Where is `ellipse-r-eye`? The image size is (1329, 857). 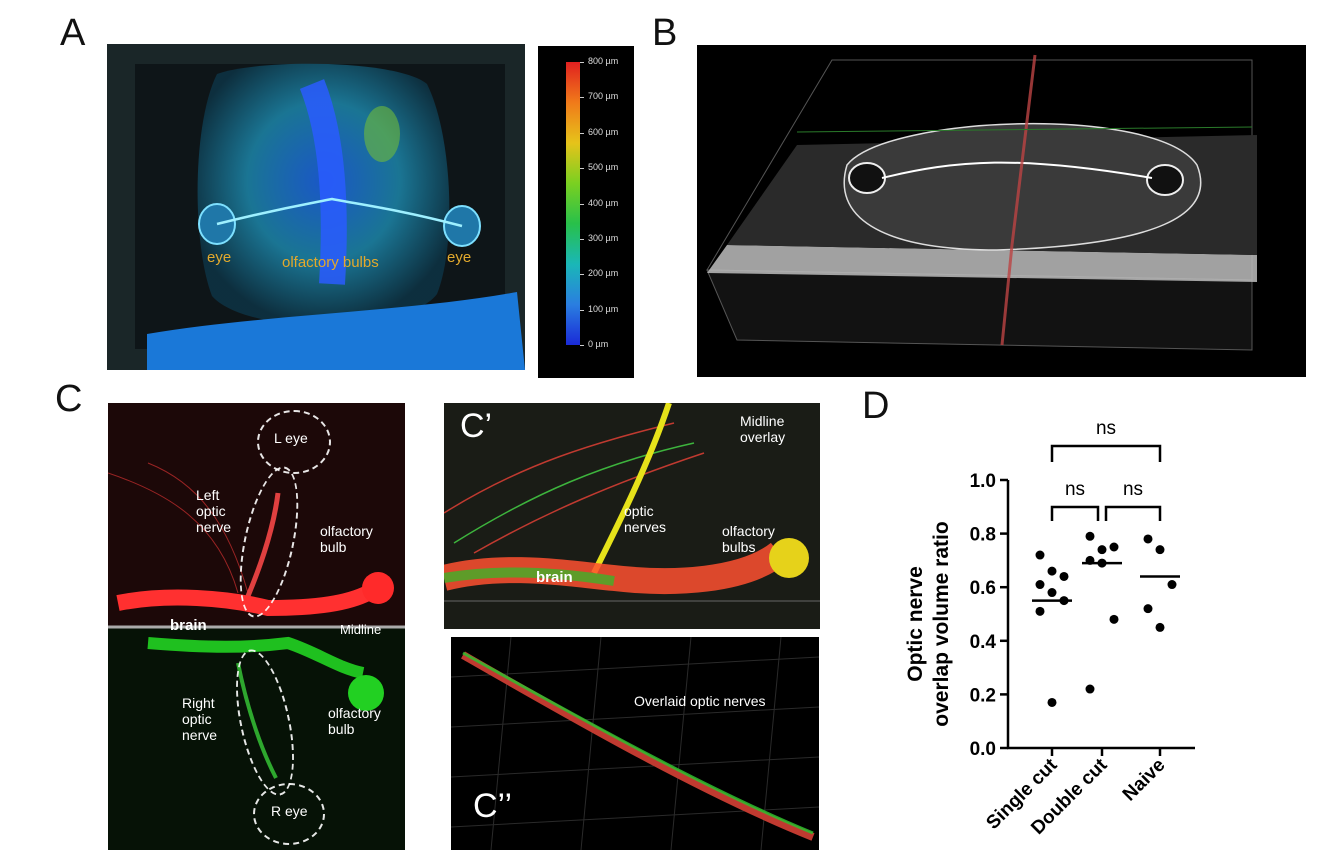
ellipse-r-eye is located at coordinates (289, 814).